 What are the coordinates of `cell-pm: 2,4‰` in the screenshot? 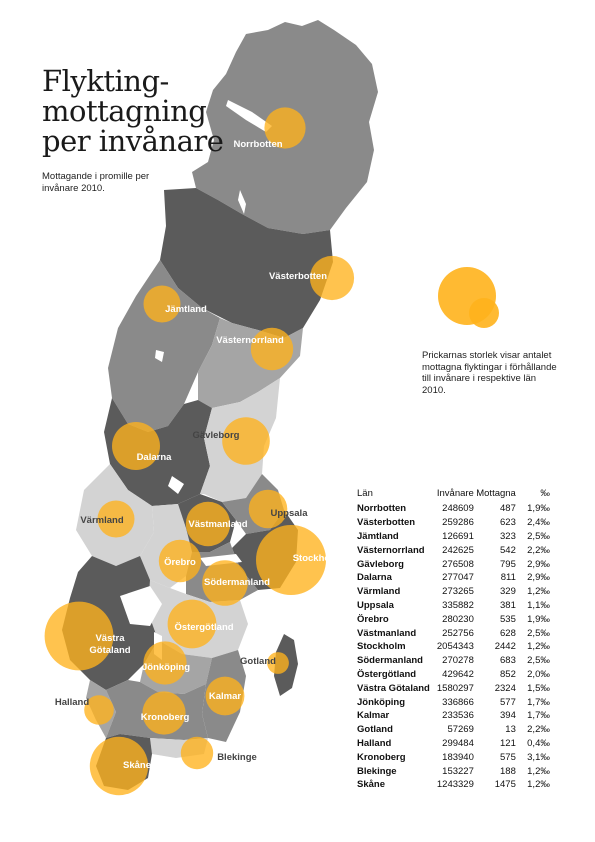 It's located at (538, 523).